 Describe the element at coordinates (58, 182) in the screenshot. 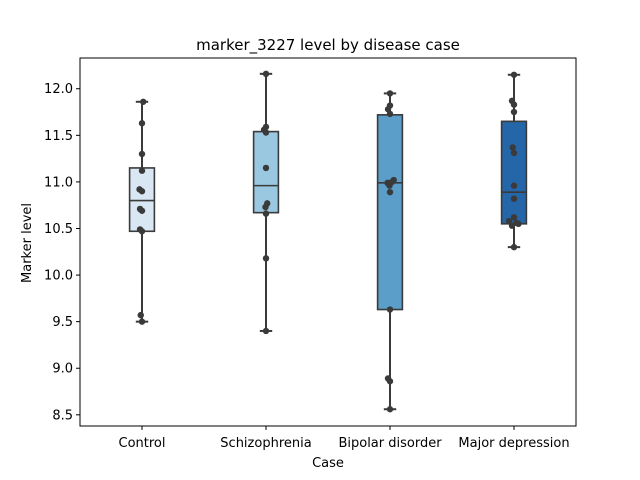

I see `y-tick-label: 11.0` at that location.